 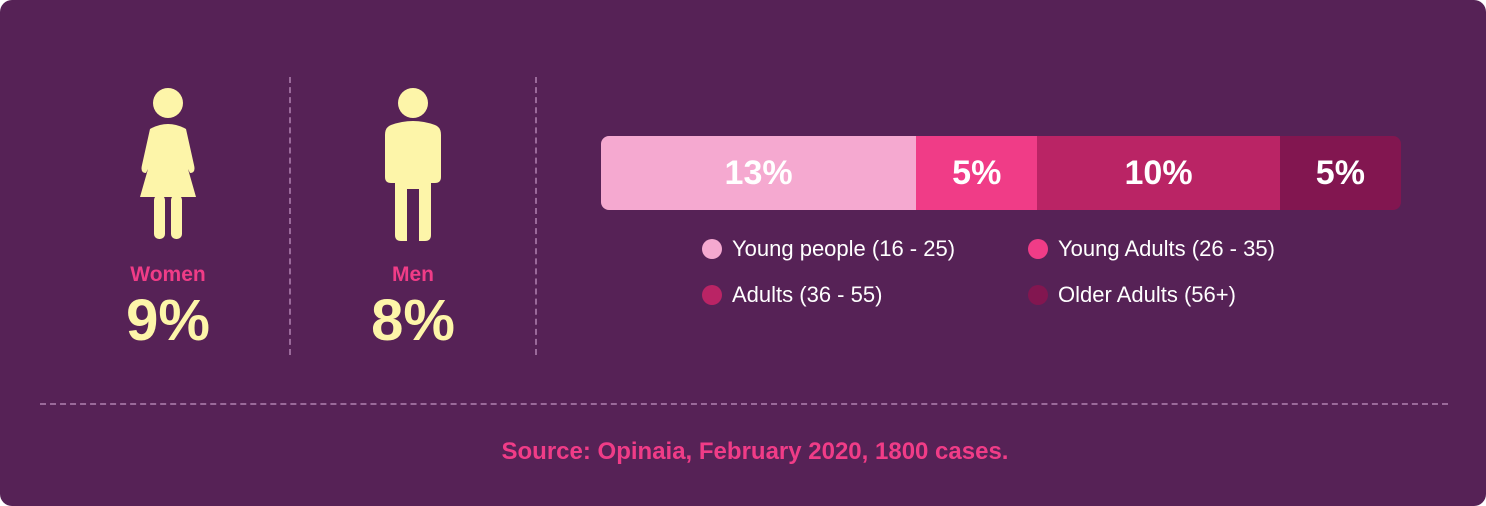 I want to click on legend-label: Adults (36 - 55), so click(x=807, y=294).